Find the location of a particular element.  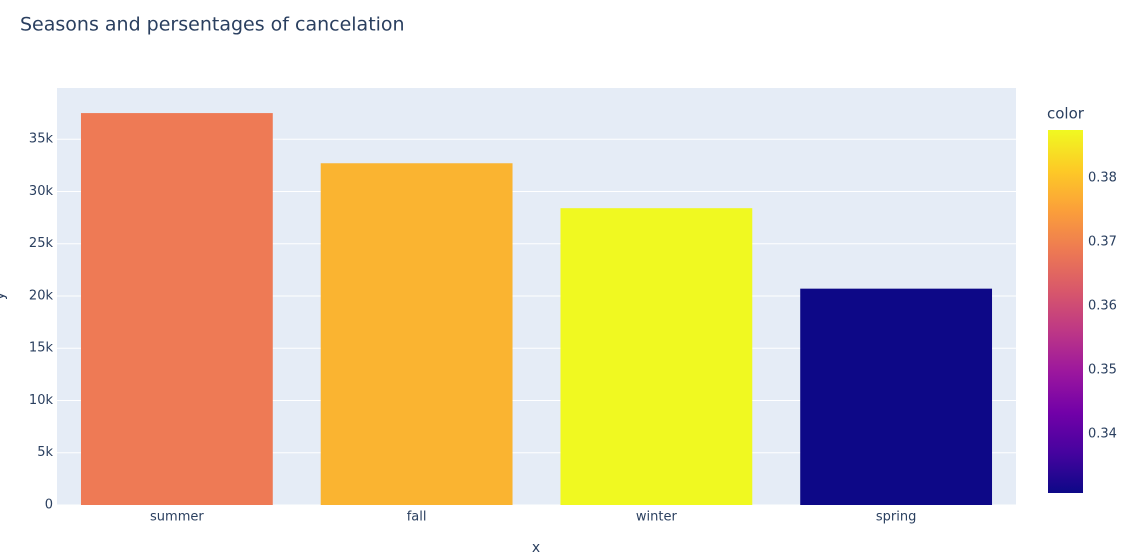

y-tick-label: 30k is located at coordinates (41, 191).